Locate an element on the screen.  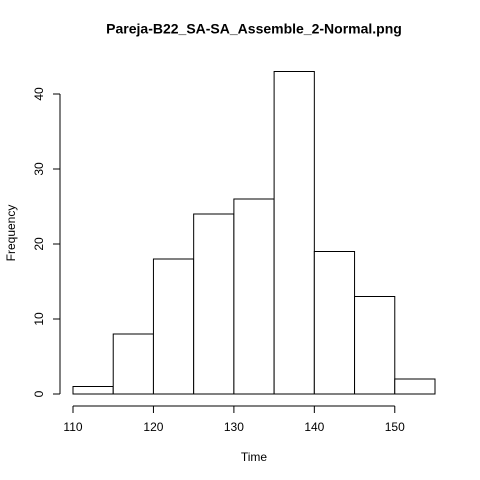
y-tick-label: 0 is located at coordinates (39, 393).